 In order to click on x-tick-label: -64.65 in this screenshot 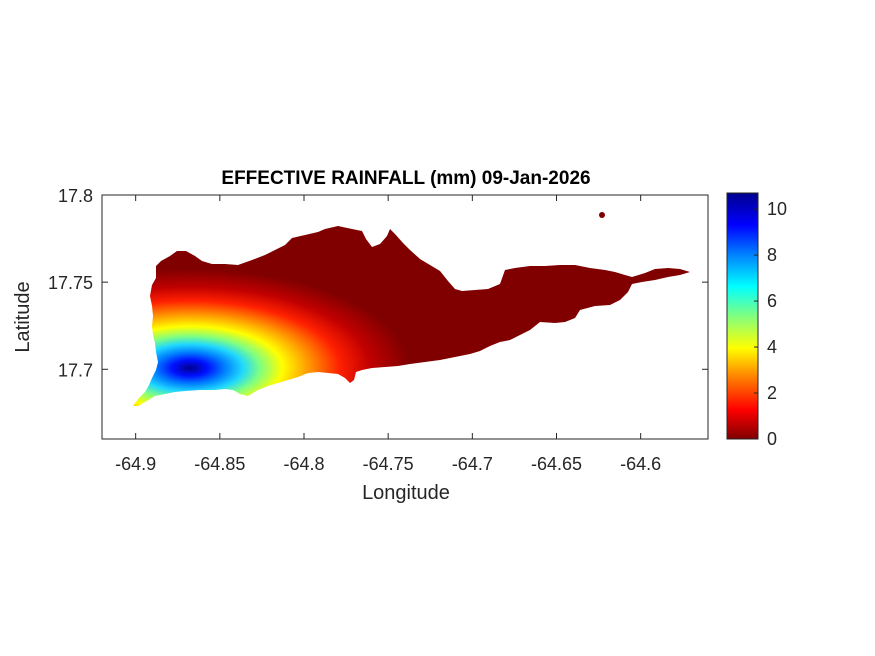, I will do `click(556, 464)`.